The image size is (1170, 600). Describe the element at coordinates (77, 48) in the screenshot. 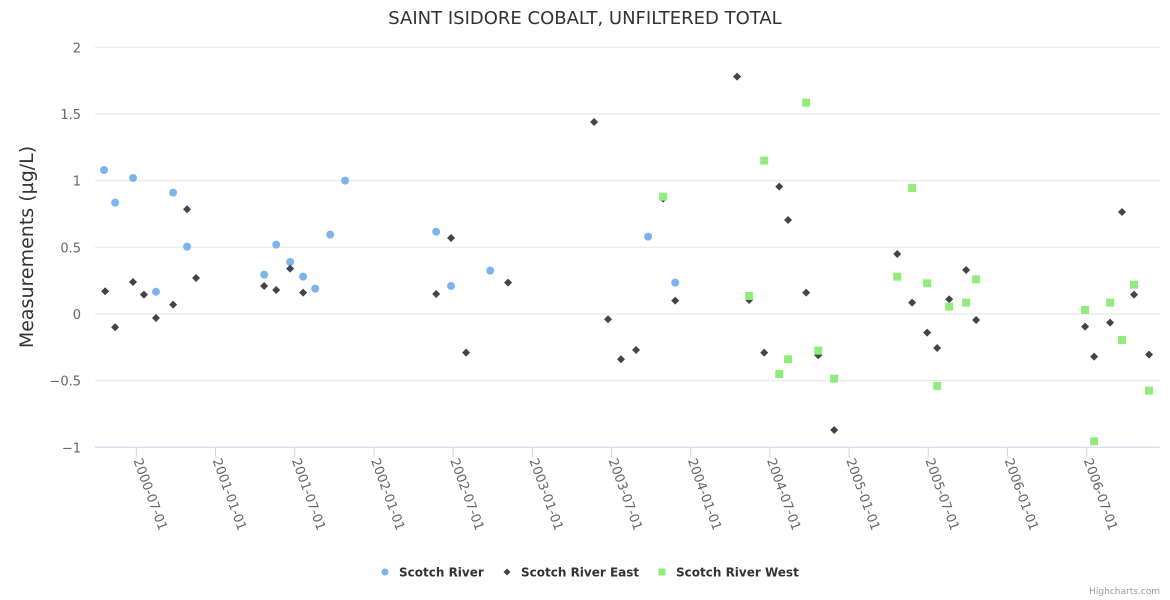

I see `y-tick-label: 2` at that location.